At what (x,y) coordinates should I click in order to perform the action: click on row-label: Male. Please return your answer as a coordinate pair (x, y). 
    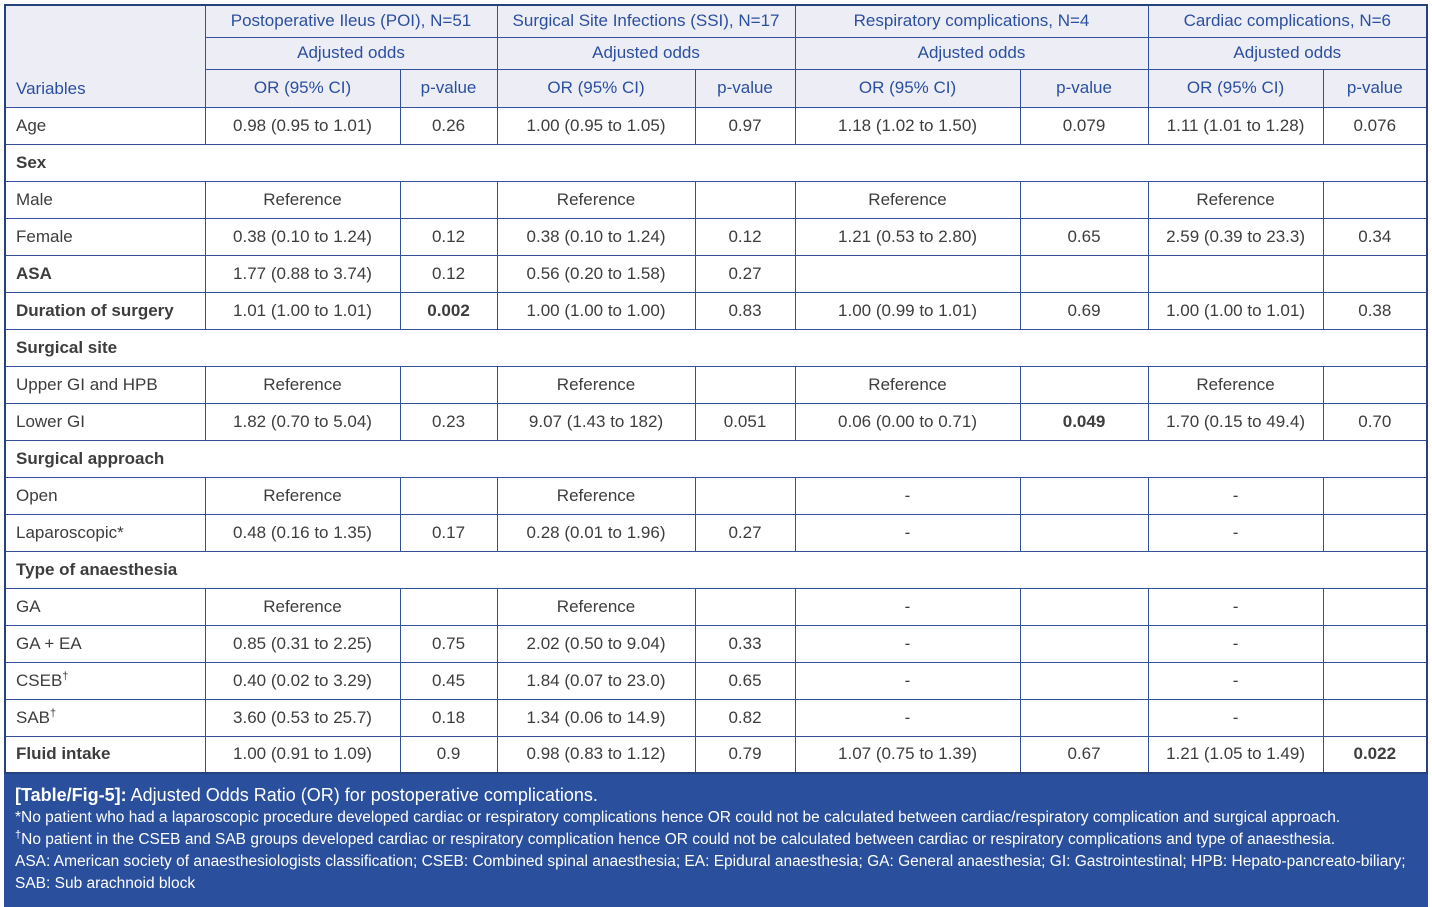
    Looking at the image, I should click on (105, 199).